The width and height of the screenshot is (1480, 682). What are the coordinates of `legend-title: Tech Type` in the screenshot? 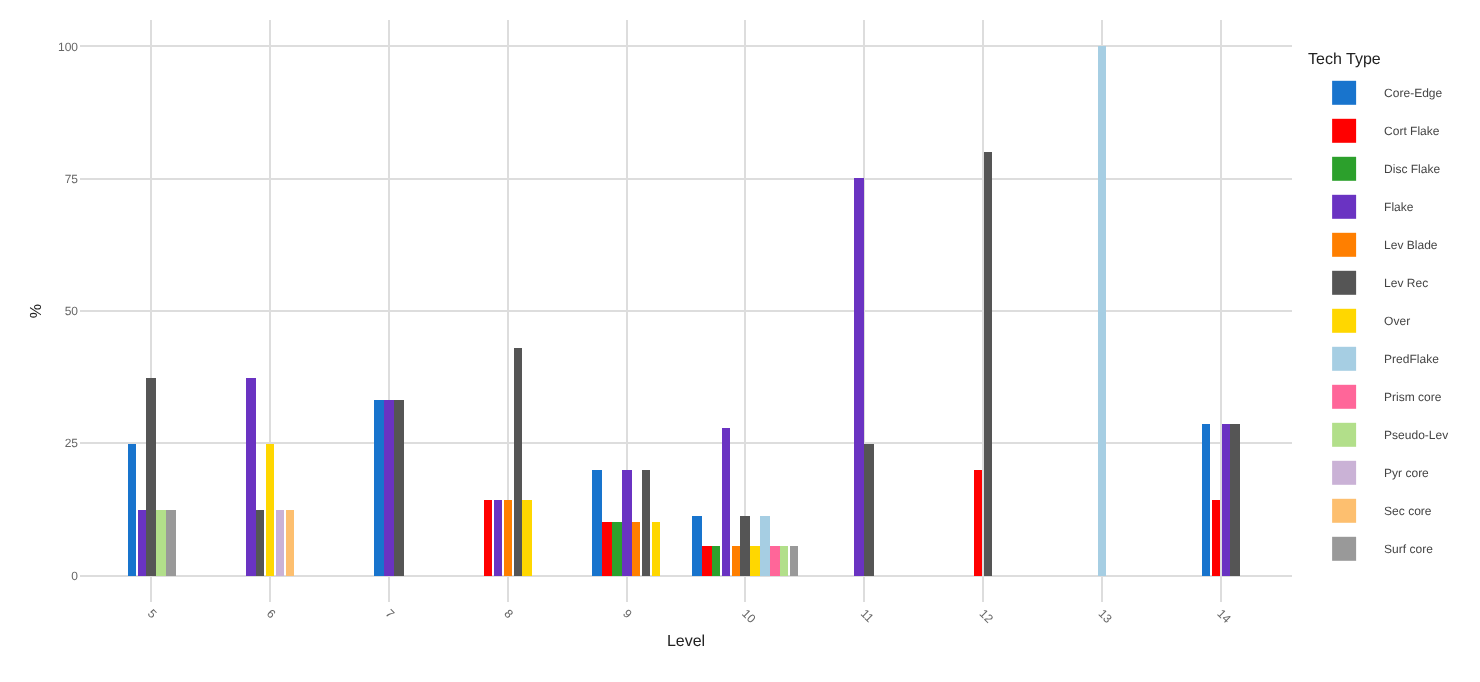 It's located at (1345, 58).